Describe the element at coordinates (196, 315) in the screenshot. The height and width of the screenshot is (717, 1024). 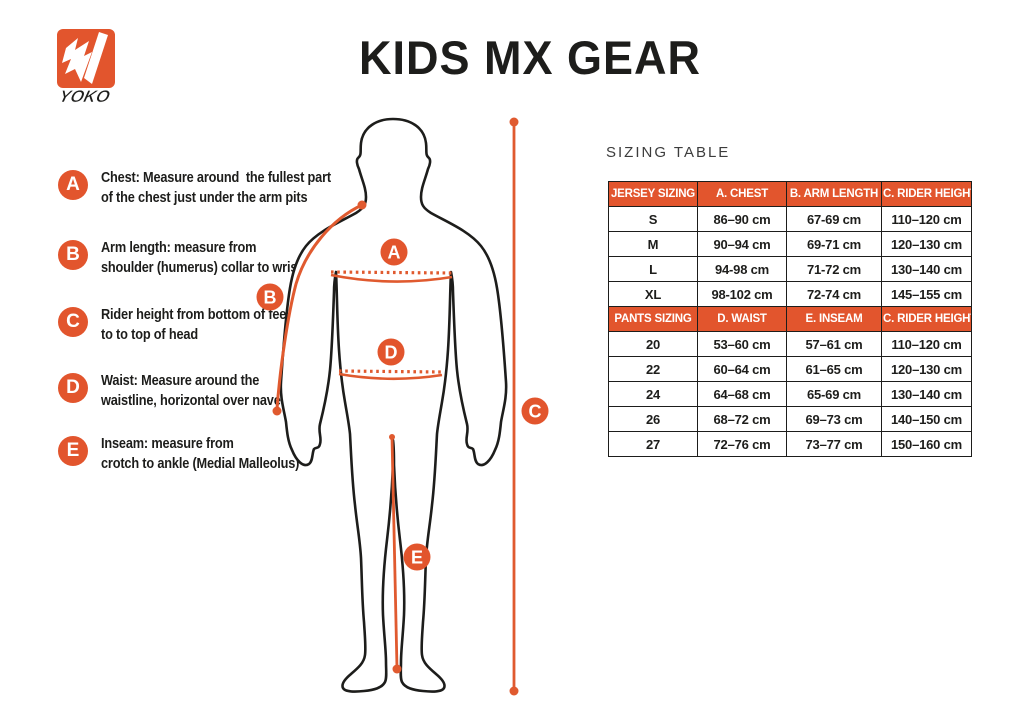
I see `measurement-line1: Rider height from bottom of feet` at that location.